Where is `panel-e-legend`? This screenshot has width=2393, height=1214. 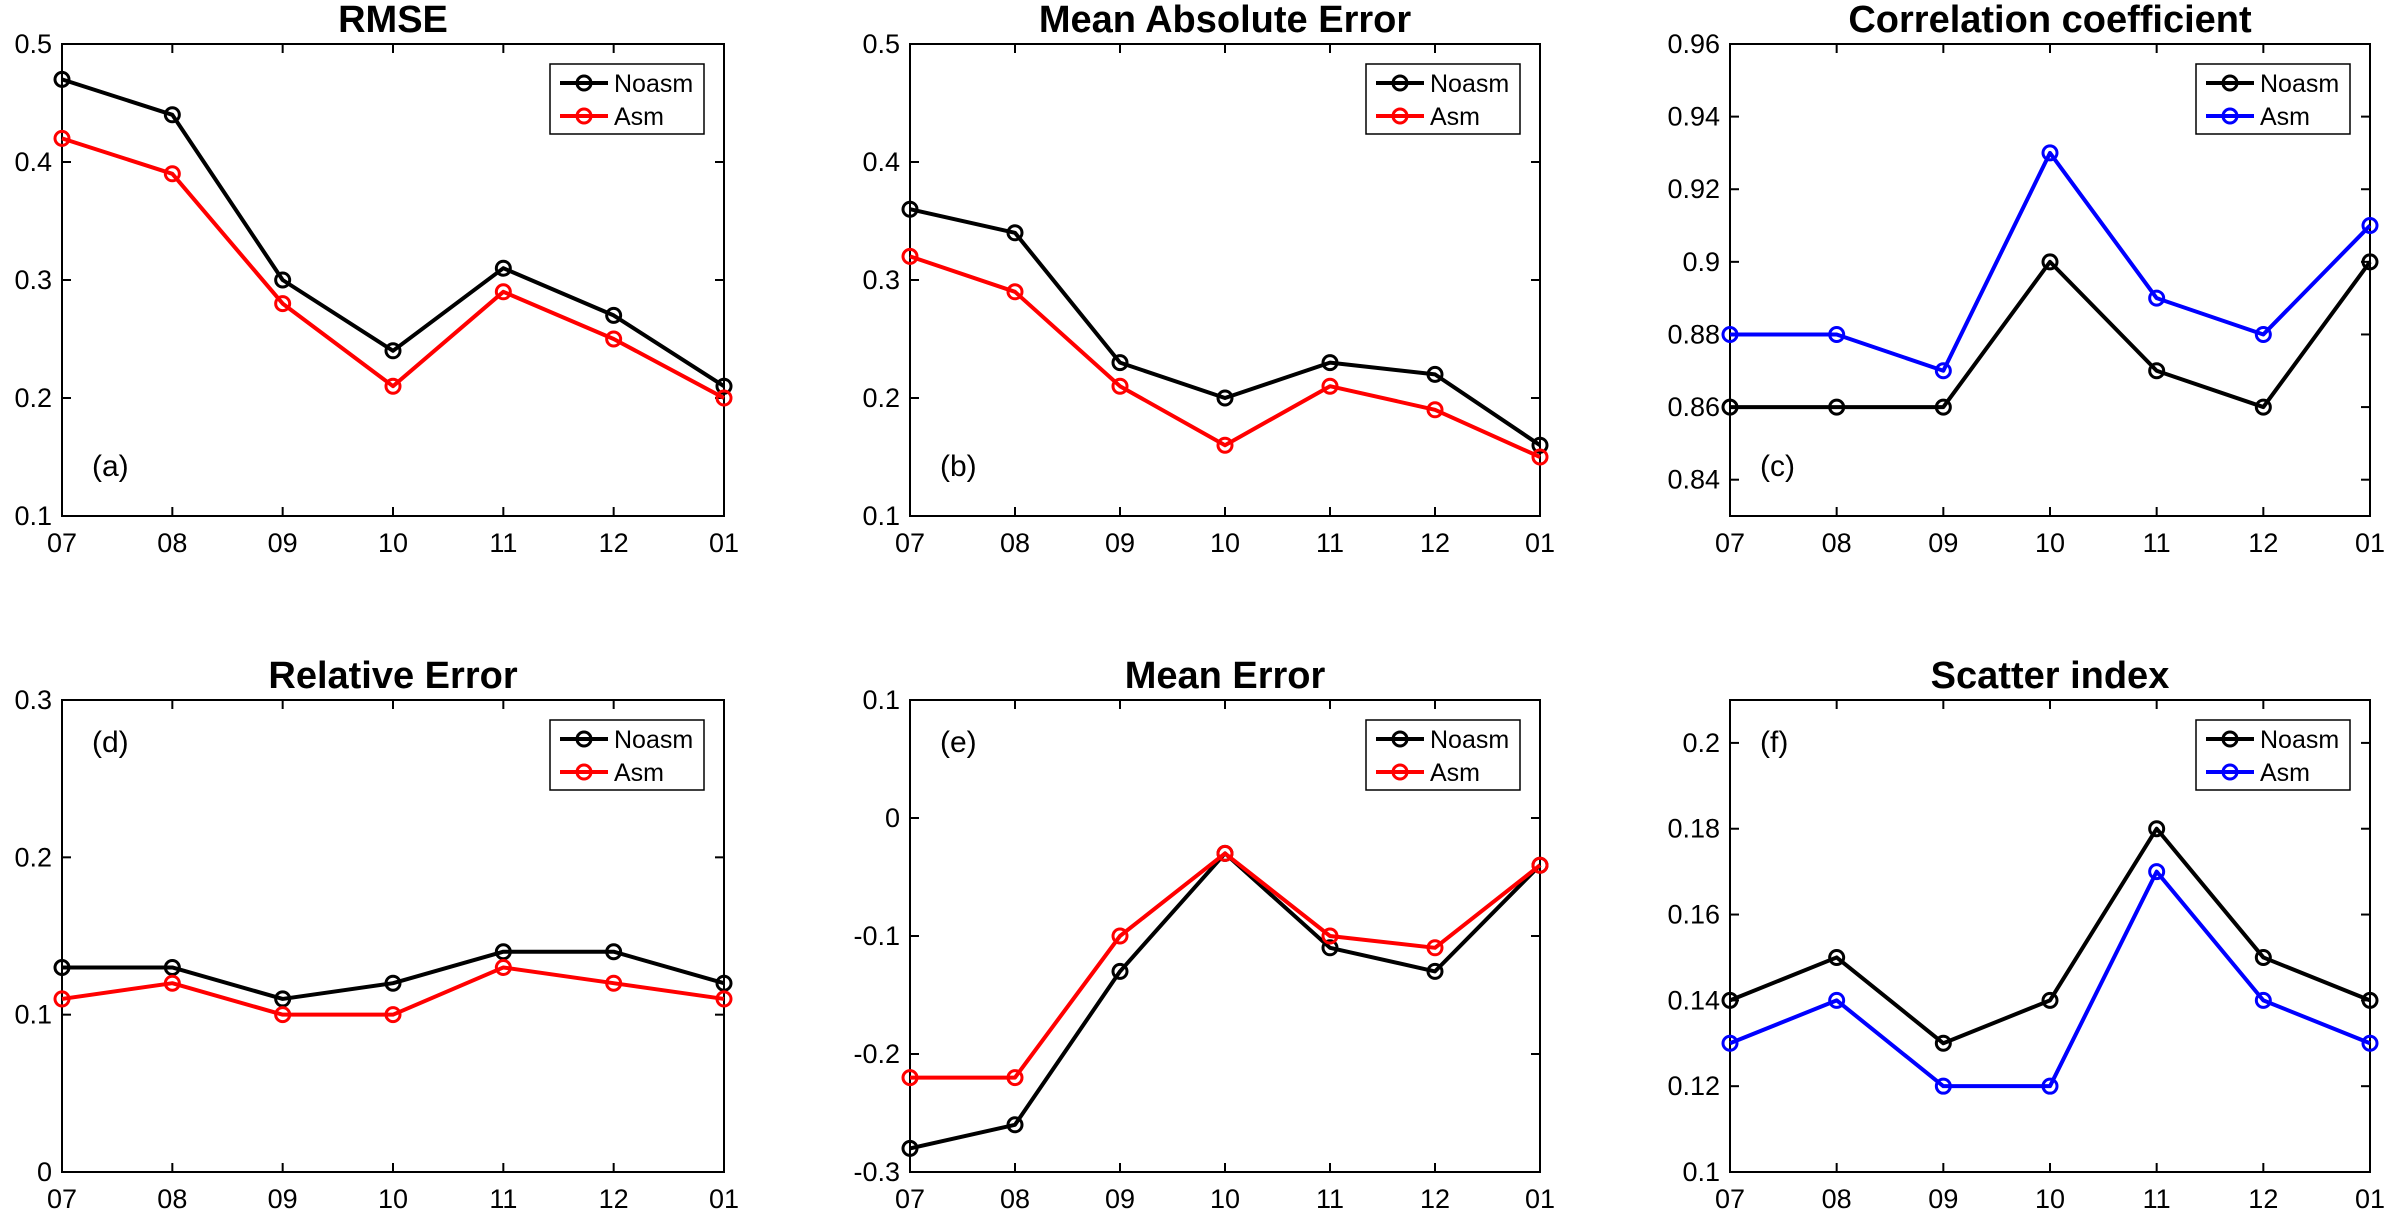
panel-e-legend is located at coordinates (1443, 755).